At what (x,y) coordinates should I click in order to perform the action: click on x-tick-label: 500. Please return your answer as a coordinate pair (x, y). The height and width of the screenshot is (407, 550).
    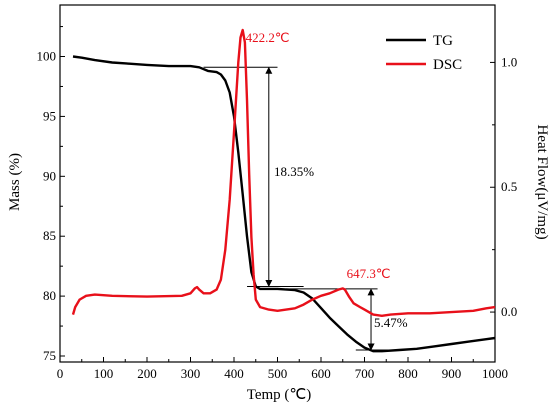
    Looking at the image, I should click on (278, 373).